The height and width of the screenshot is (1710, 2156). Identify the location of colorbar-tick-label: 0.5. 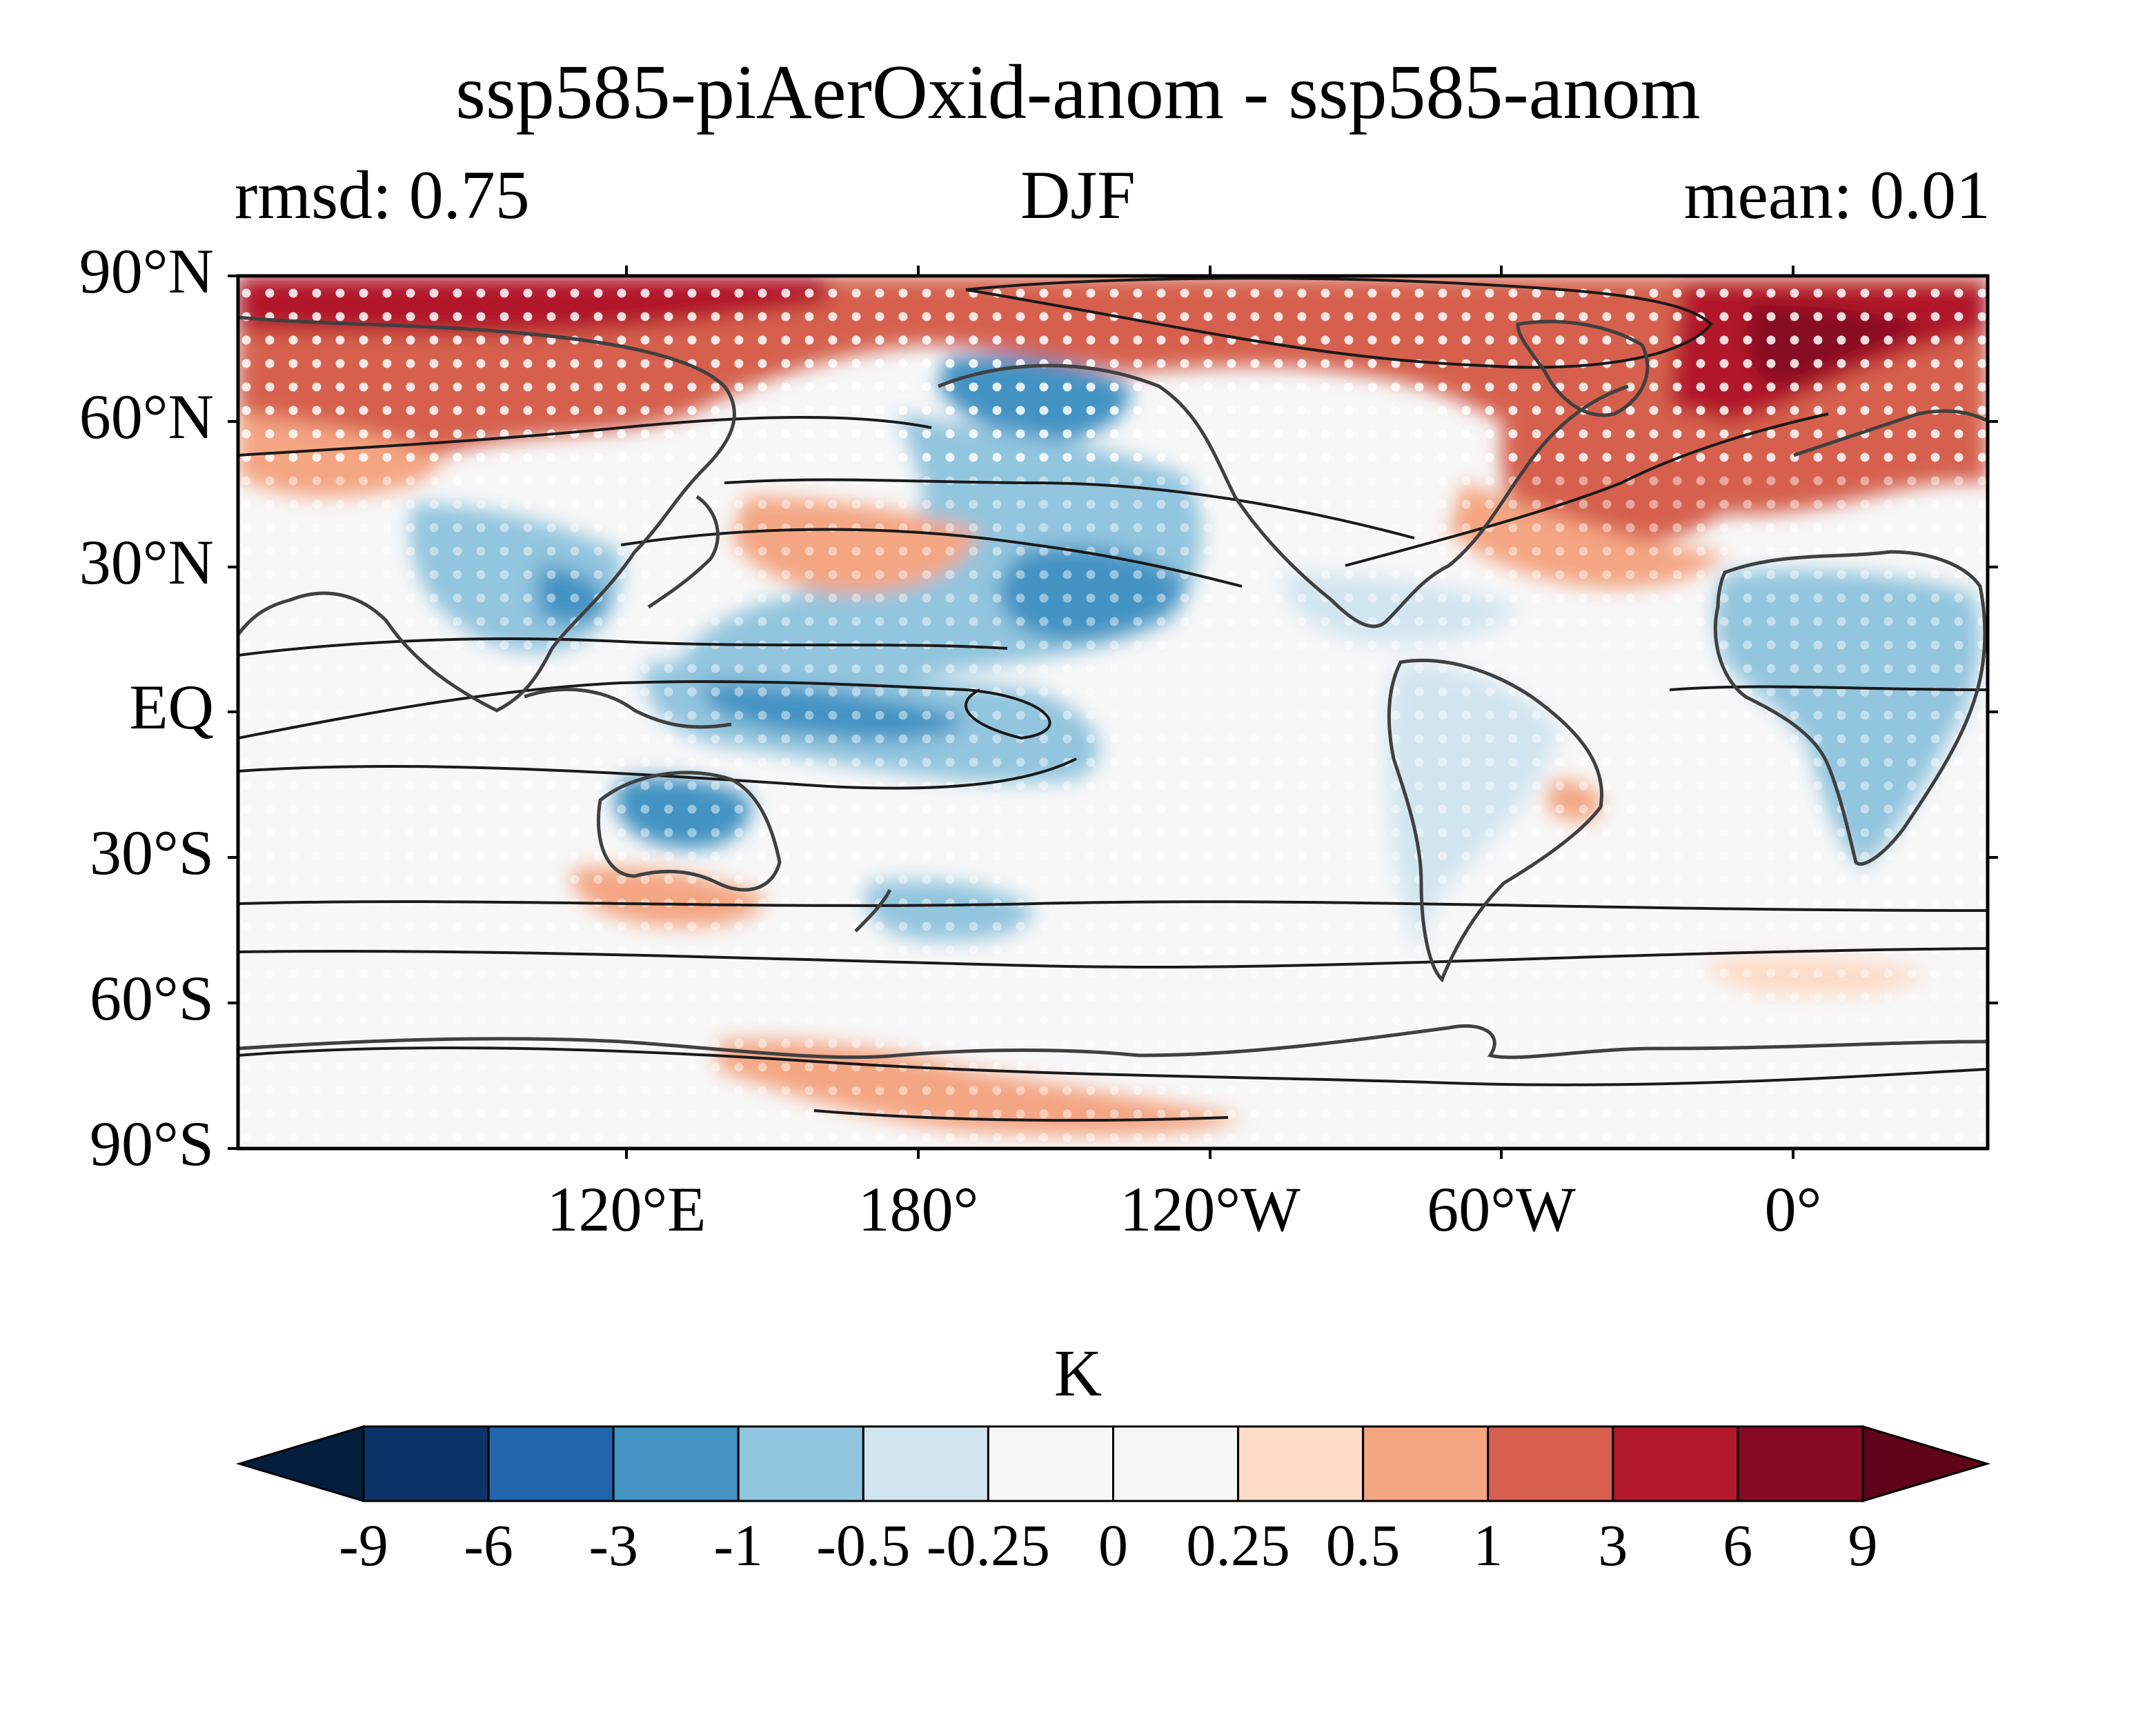
(1363, 1545).